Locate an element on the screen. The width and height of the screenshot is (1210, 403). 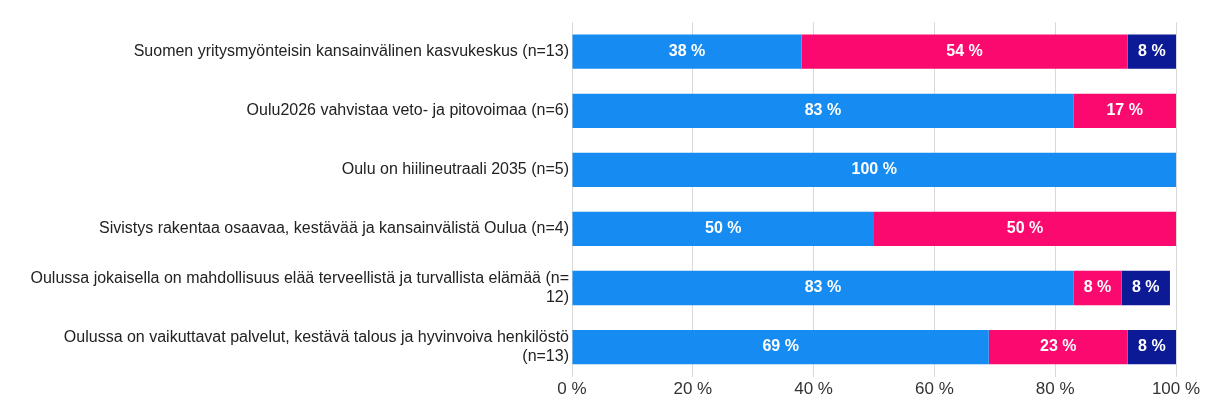
y-tick-label: Oulussa on vaikuttavat palvelut, kestävä talous ja hyvinvoiva henkilöstö (n=13) is located at coordinates (316, 346).